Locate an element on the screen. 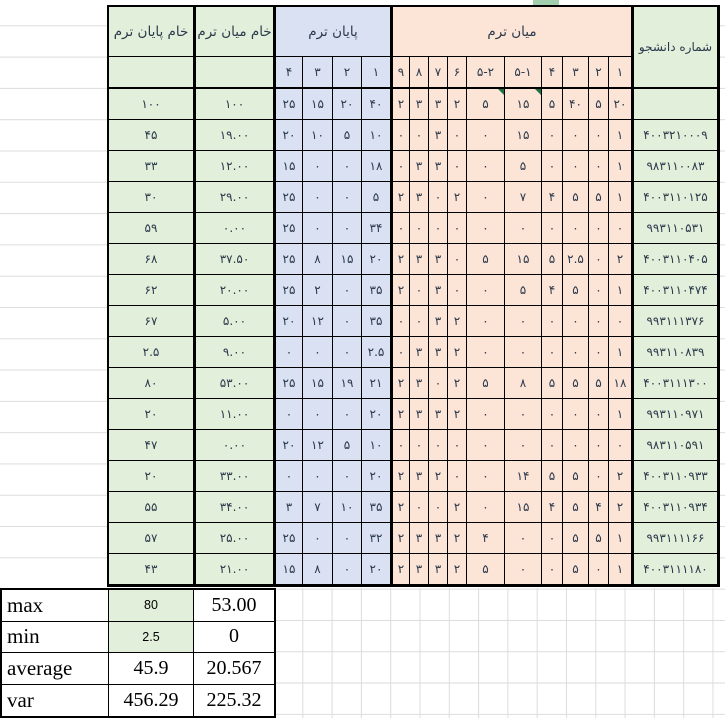 This screenshot has width=725, height=718. cell-midterm-9-weights: ۲۰ is located at coordinates (620, 104).